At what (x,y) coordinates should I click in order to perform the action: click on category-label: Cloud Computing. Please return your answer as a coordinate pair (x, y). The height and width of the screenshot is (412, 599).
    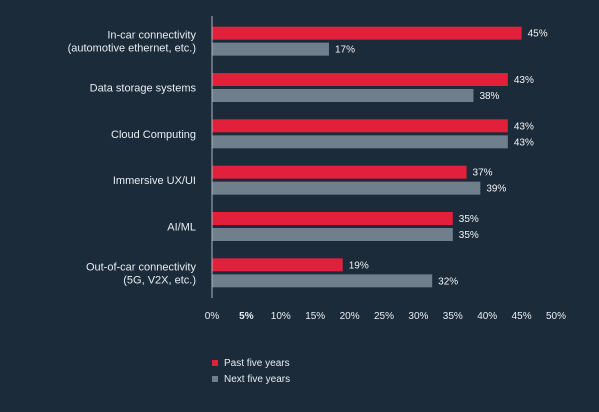
    Looking at the image, I should click on (153, 135).